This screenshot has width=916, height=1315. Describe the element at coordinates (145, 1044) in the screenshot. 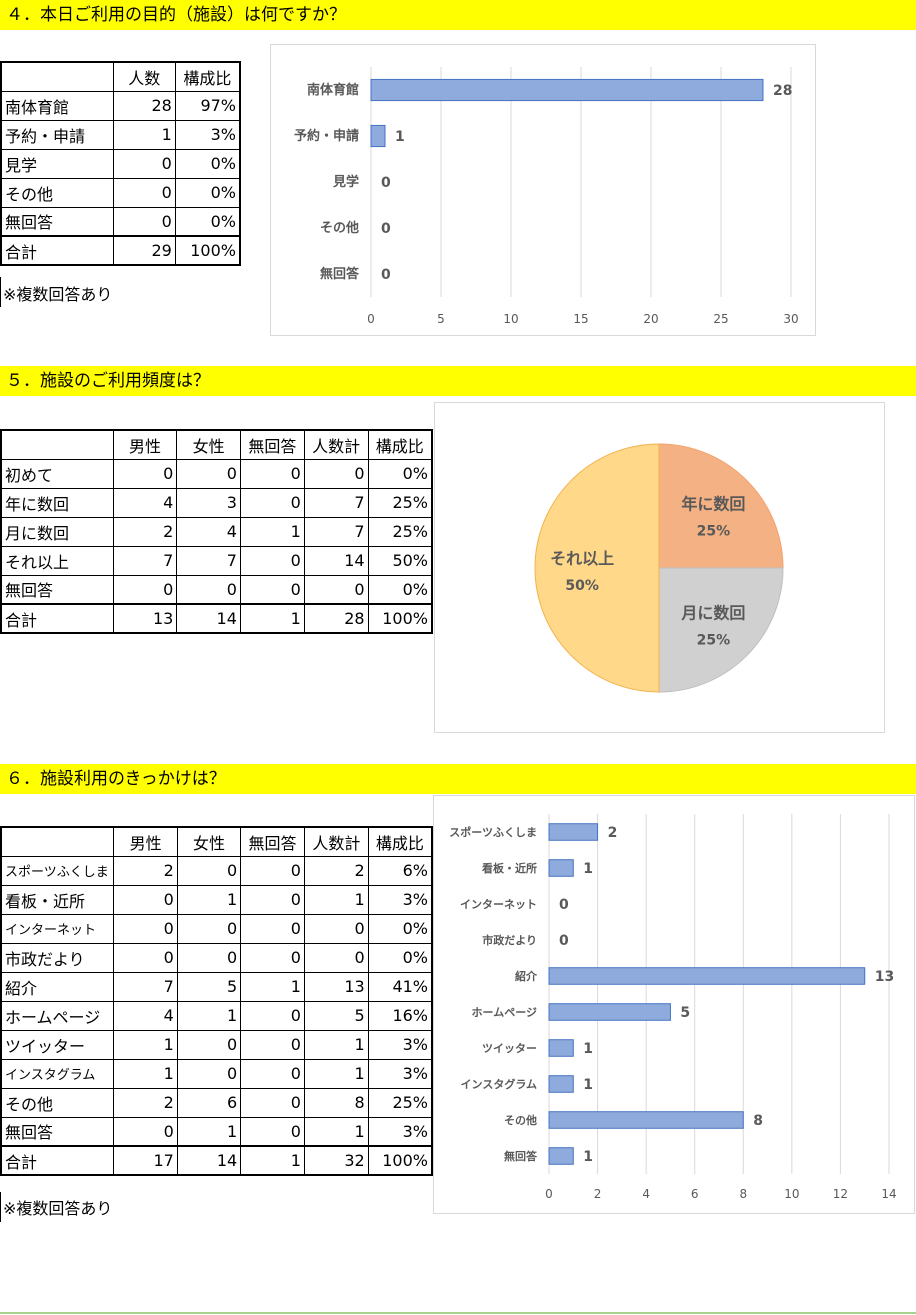

I see `row-male: 1` at that location.